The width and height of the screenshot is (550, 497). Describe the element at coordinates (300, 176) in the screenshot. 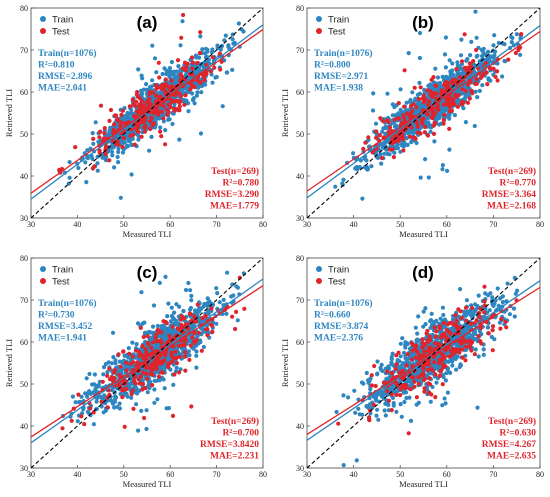

I see `y-tick-label: 40` at that location.